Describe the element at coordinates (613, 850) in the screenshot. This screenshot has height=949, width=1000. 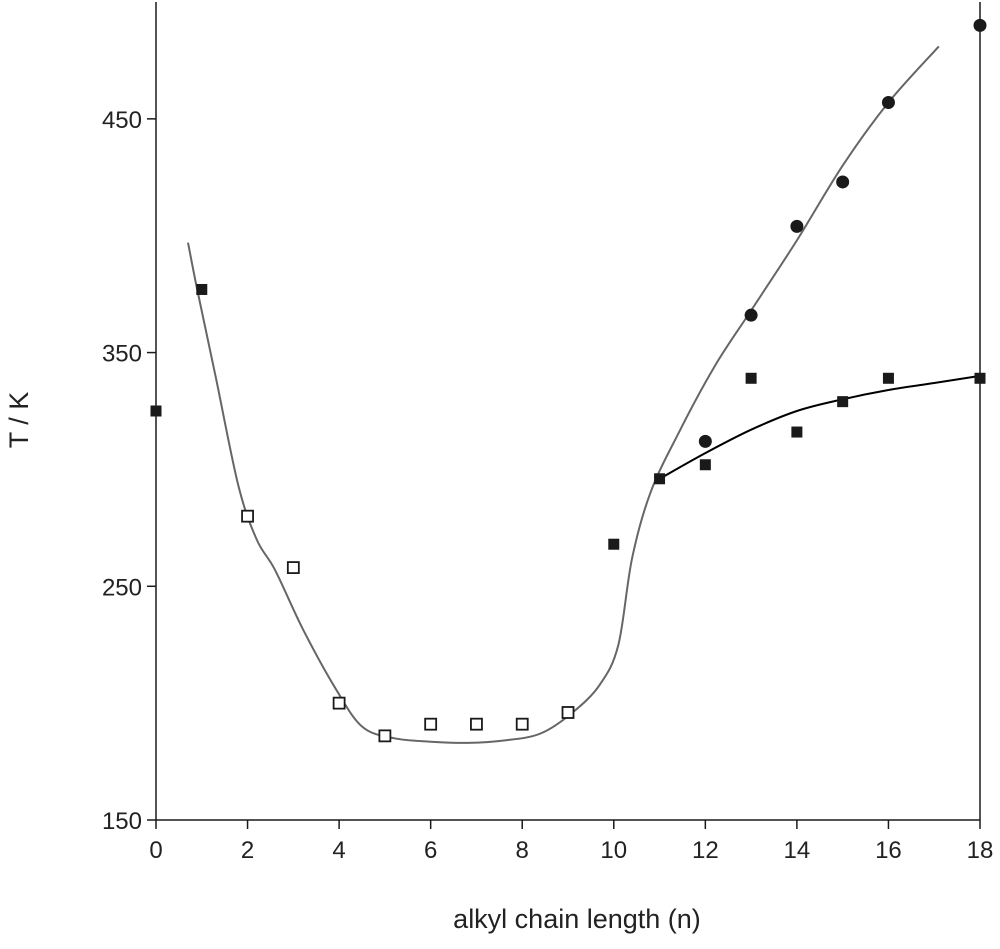
I see `x-tick-label: 10` at that location.